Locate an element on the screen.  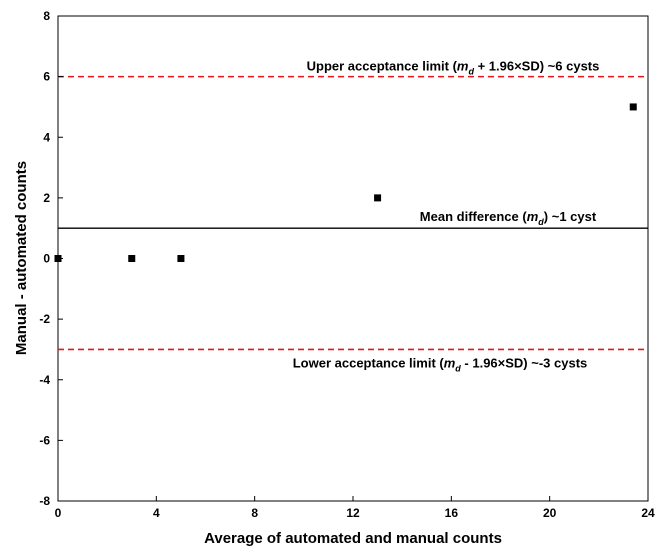
y-tick-label: -8 is located at coordinates (44, 501).